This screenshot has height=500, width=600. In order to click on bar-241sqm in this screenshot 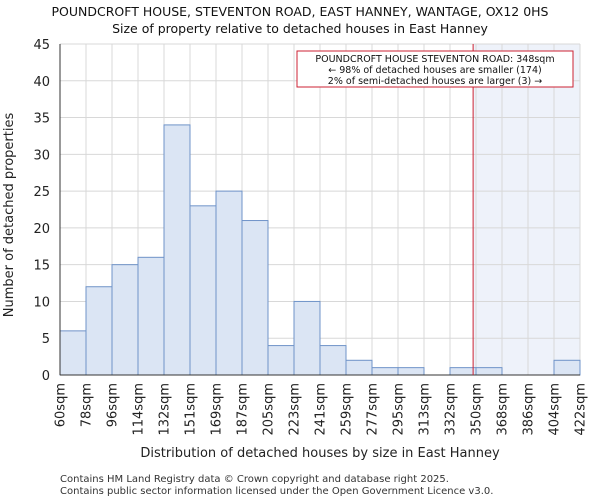, I will do `click(333, 360)`.